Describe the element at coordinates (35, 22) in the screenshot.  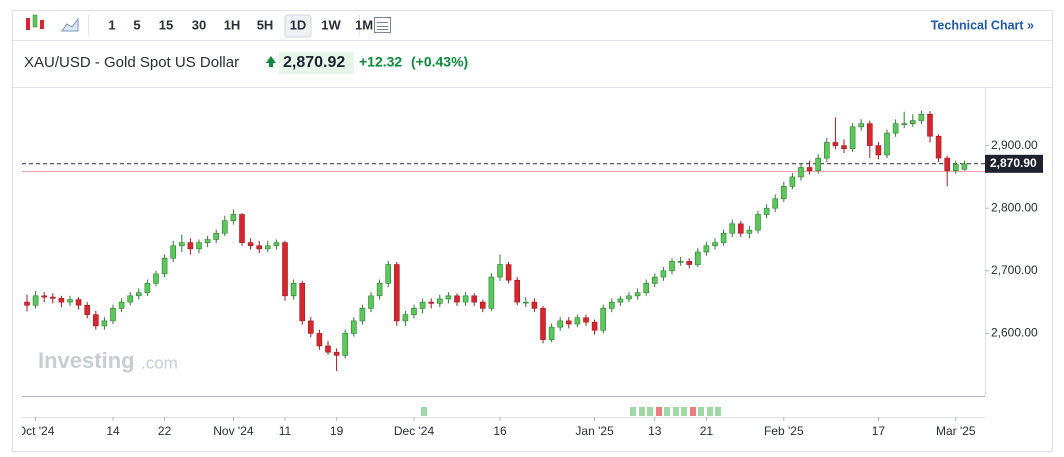
I see `candle-icon` at that location.